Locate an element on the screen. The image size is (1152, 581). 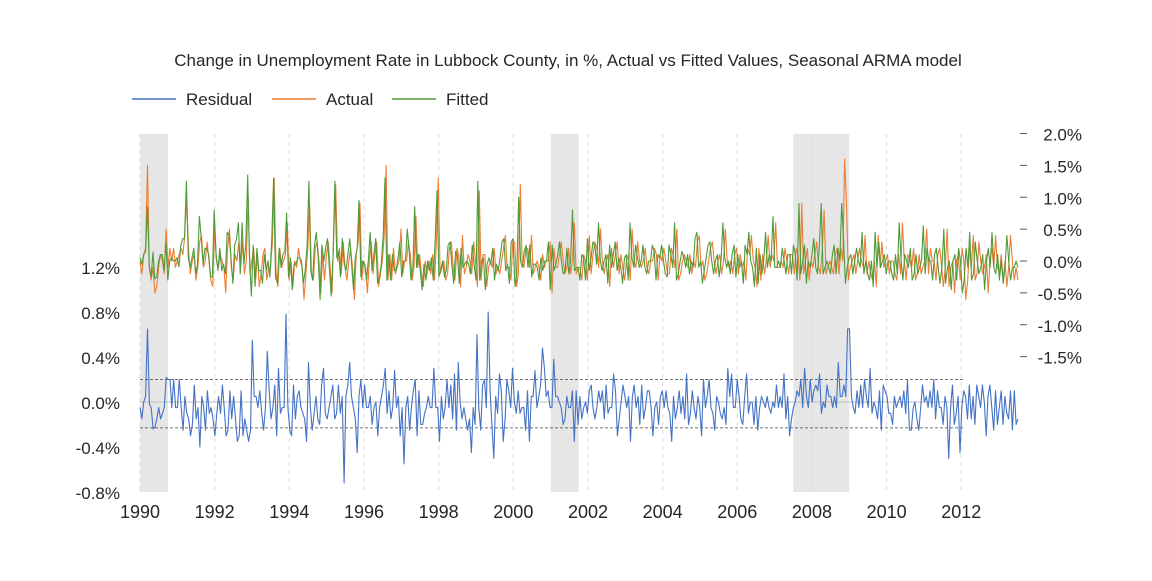
x-tick-label: 2008 is located at coordinates (812, 512).